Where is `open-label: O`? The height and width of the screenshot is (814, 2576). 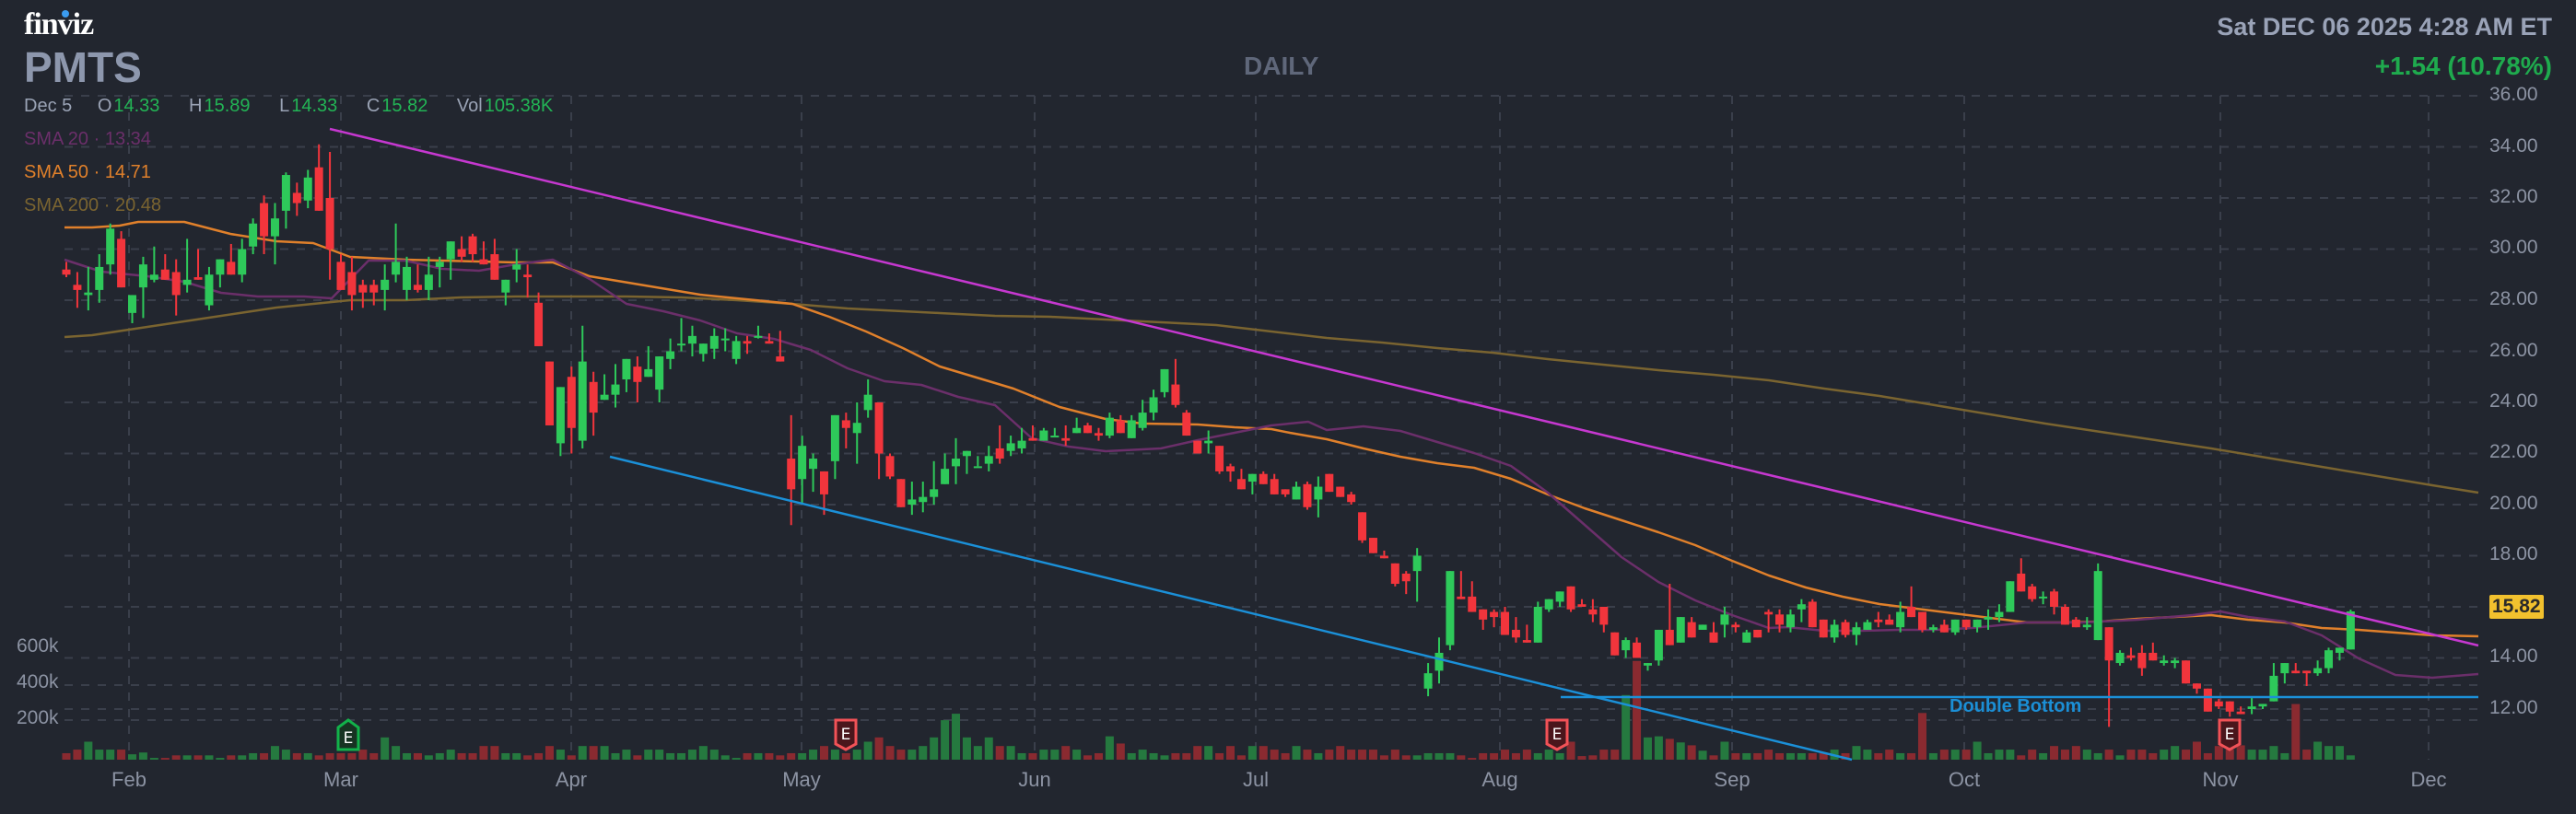
open-label: O is located at coordinates (104, 106).